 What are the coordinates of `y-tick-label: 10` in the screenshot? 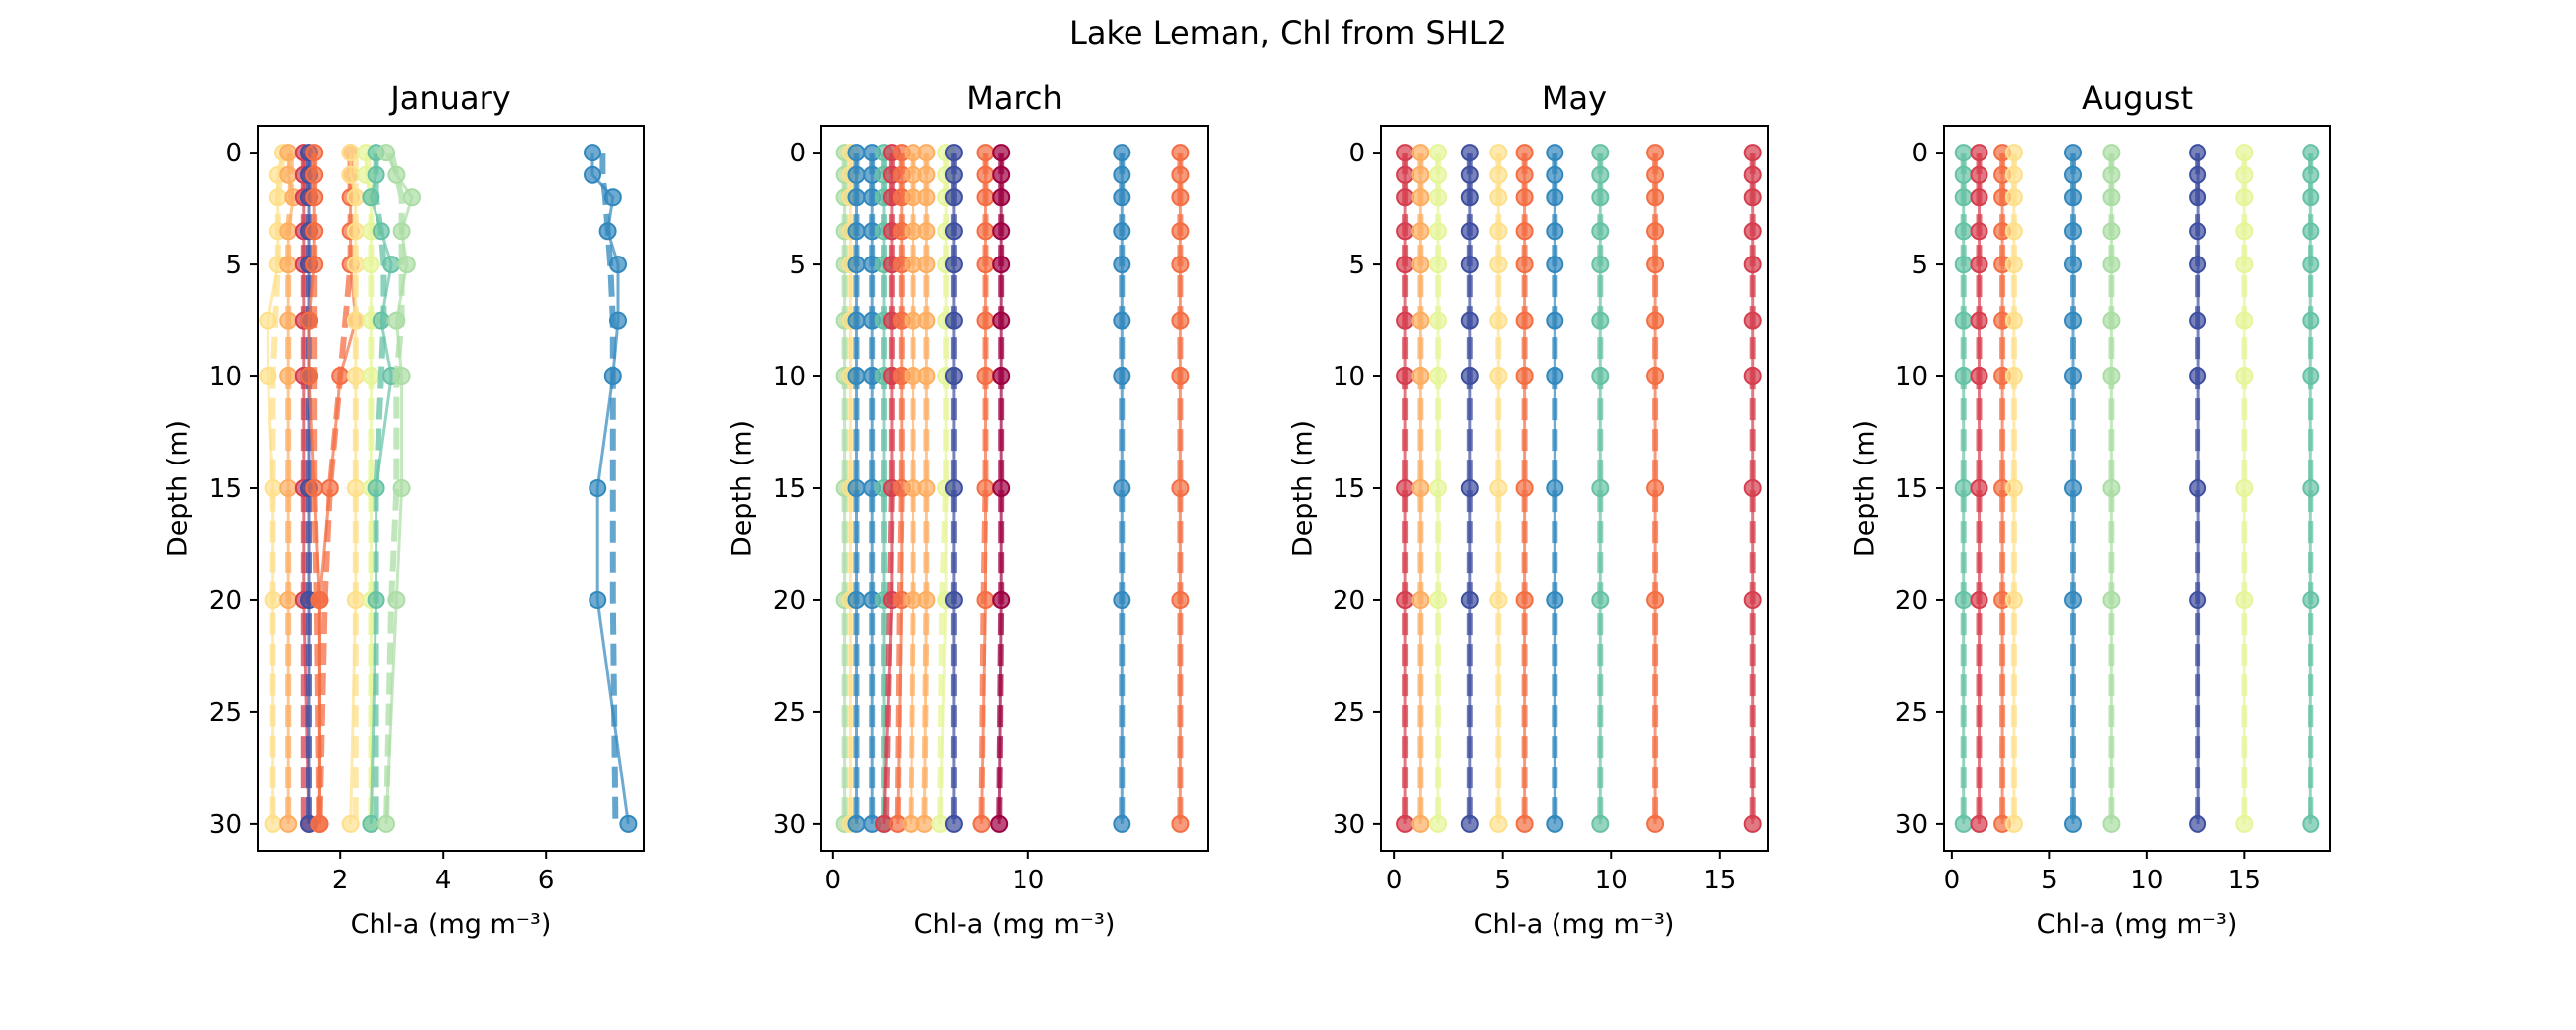 It's located at (789, 377).